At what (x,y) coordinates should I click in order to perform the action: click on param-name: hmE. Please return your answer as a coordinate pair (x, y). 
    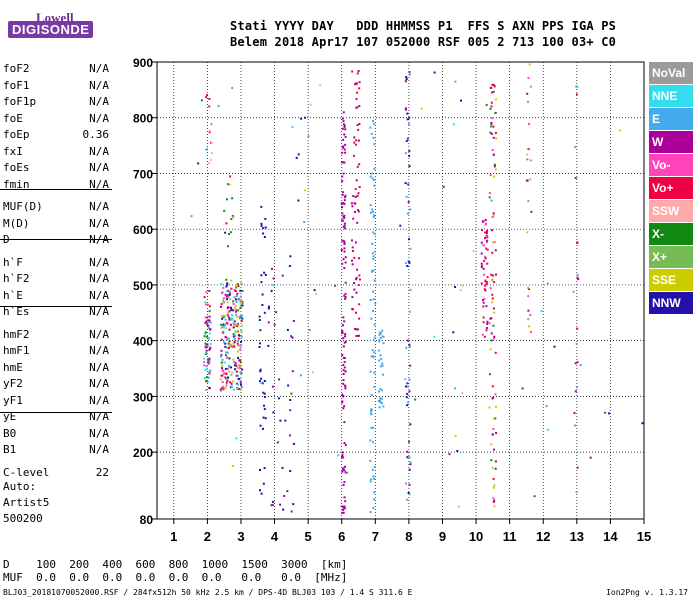
    Looking at the image, I should click on (13, 367).